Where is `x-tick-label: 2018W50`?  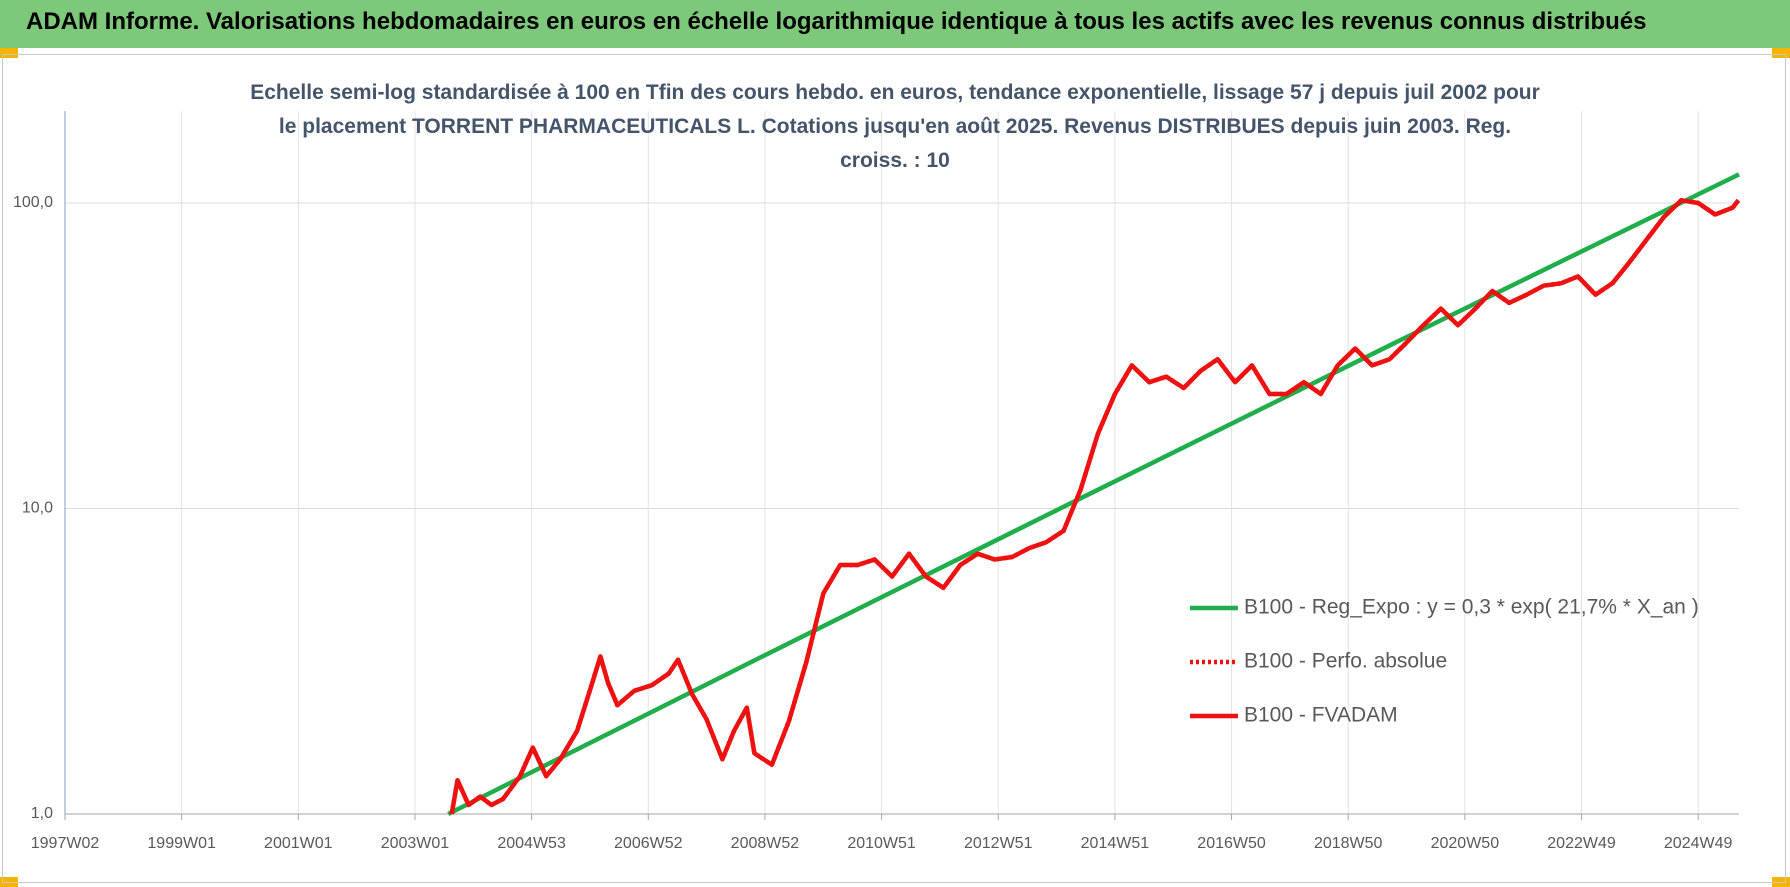 x-tick-label: 2018W50 is located at coordinates (1348, 843).